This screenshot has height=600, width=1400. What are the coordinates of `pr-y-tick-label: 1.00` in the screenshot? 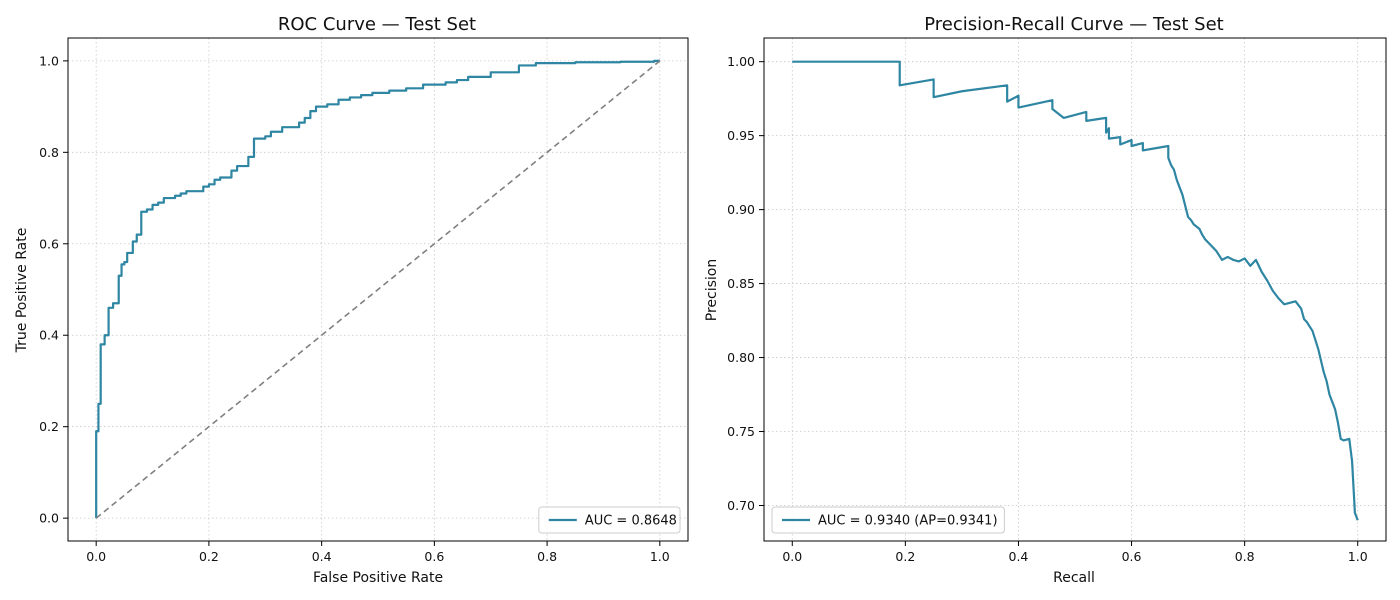 It's located at (741, 61).